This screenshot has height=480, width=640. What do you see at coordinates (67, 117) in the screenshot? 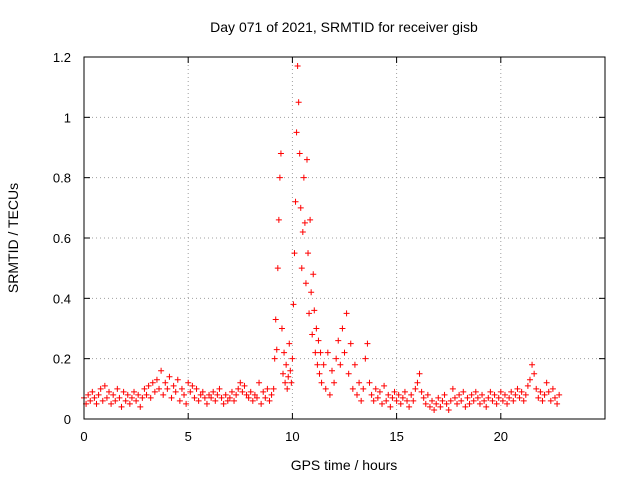
I see `y-tick-label: 1` at bounding box center [67, 117].